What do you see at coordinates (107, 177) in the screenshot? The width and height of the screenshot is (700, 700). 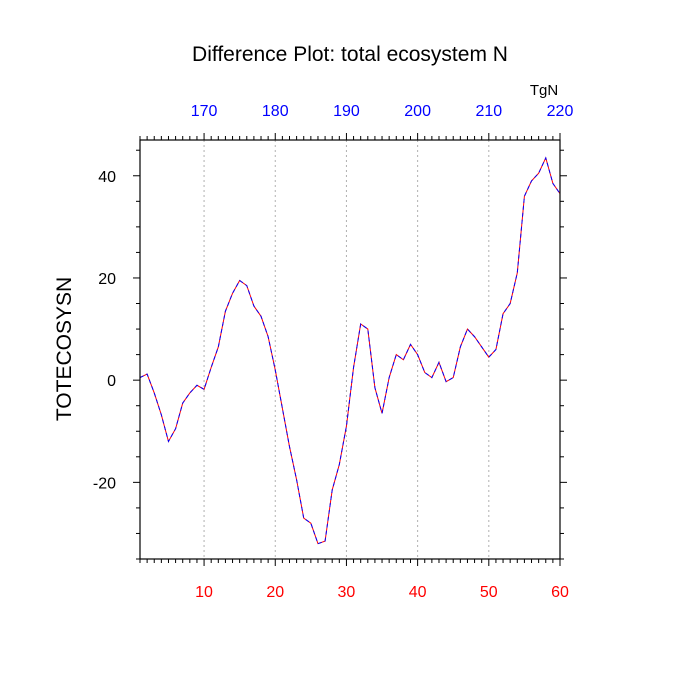 I see `y-tick-label: 40` at bounding box center [107, 177].